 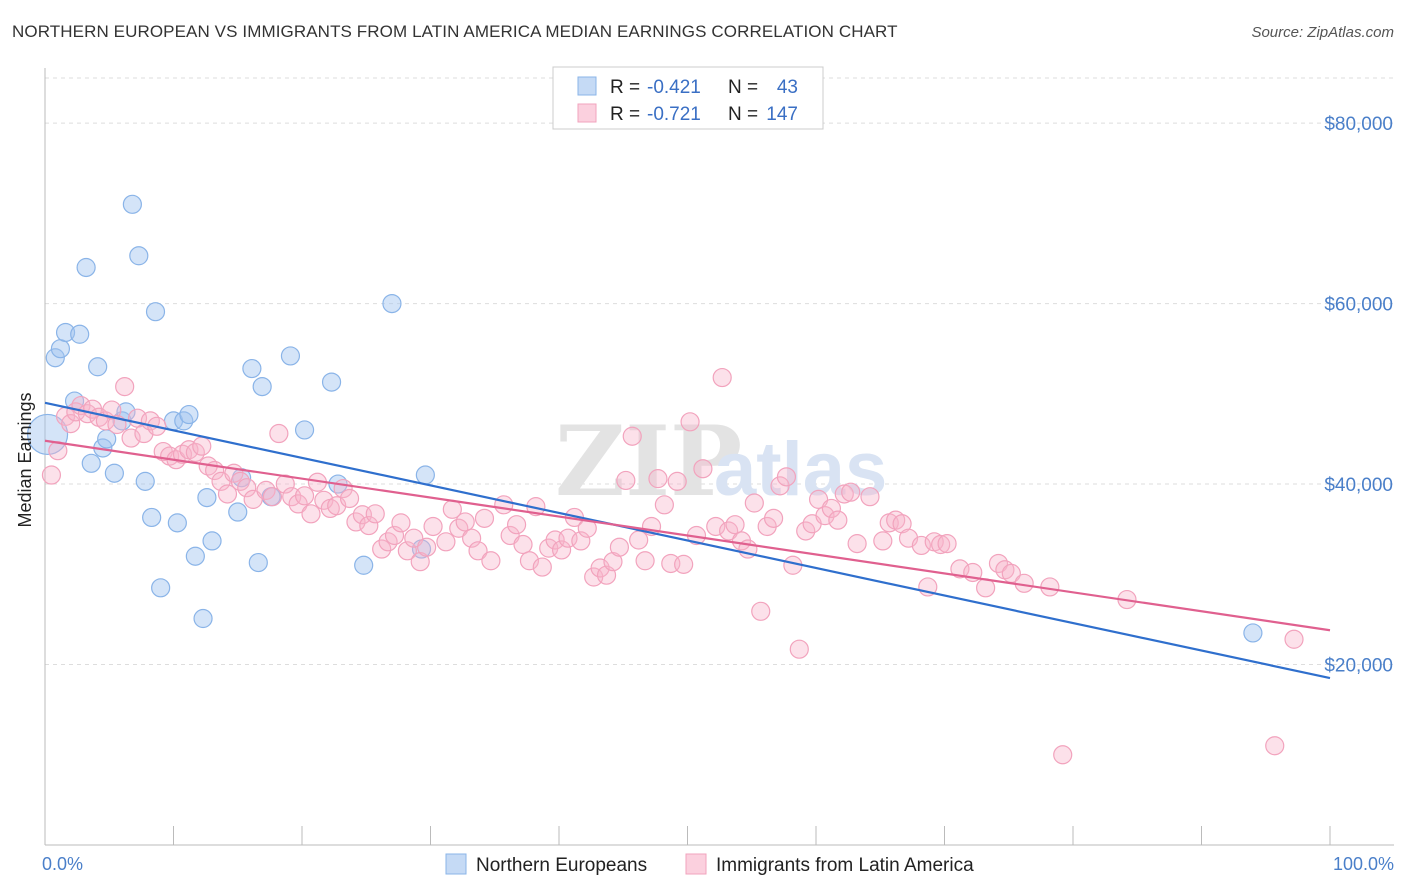 What do you see at coordinates (743, 87) in the screenshot?
I see `legend-n-label-1: N =` at bounding box center [743, 87].